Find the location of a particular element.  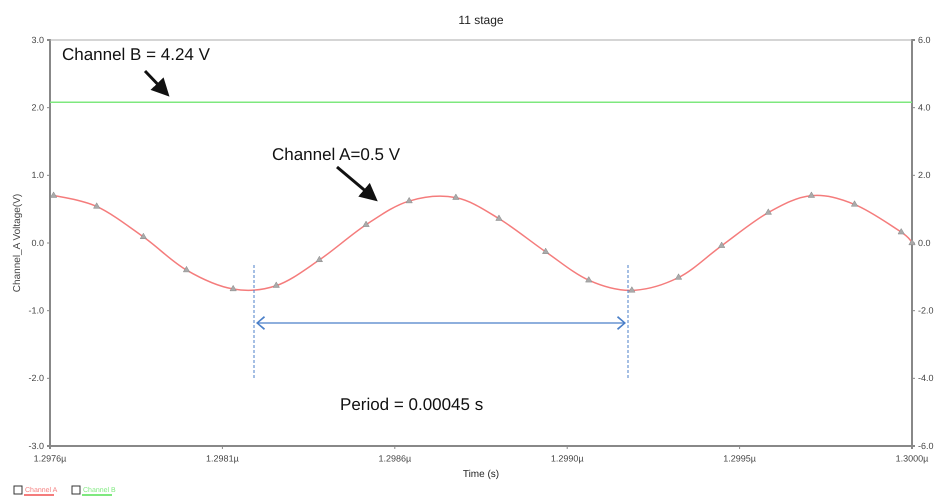

x-axis-title: Time (s) is located at coordinates (481, 474).